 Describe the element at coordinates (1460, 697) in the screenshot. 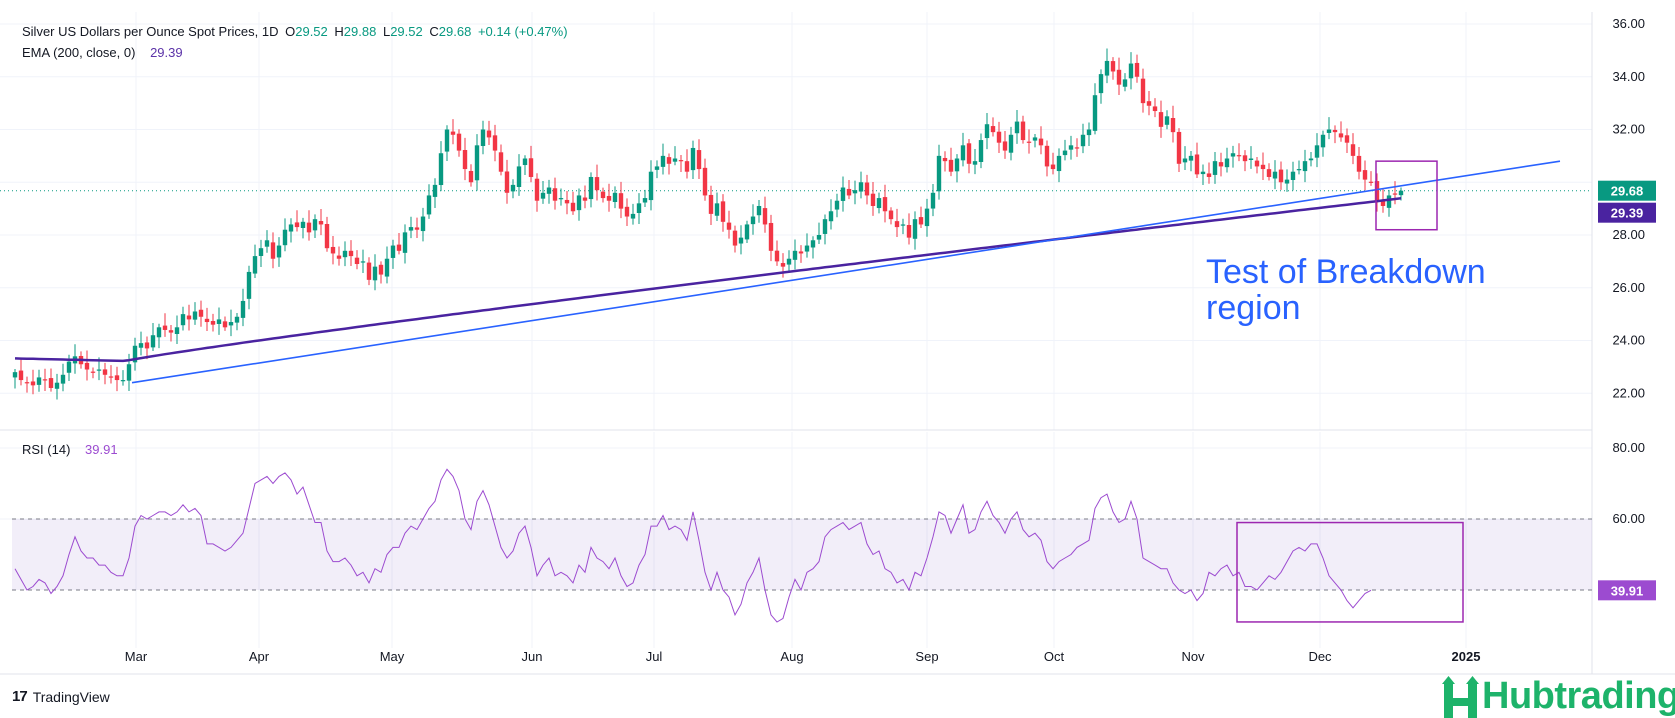

I see `hubtrading-logo-icon` at that location.